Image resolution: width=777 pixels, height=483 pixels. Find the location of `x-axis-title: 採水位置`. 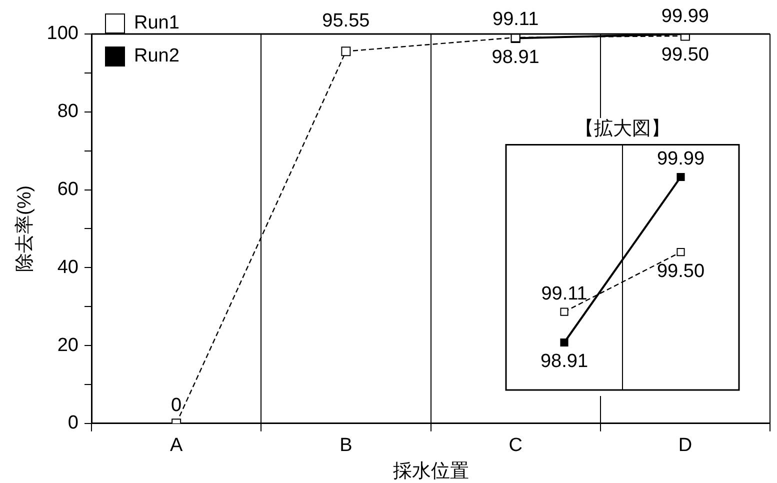

x-axis-title: 採水位置 is located at coordinates (430, 471).